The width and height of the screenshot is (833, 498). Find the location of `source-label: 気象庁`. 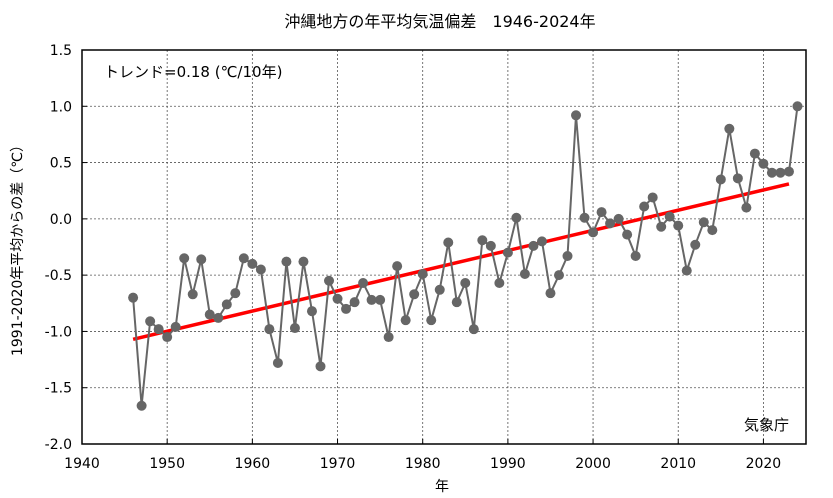

source-label: 気象庁 is located at coordinates (766, 425).